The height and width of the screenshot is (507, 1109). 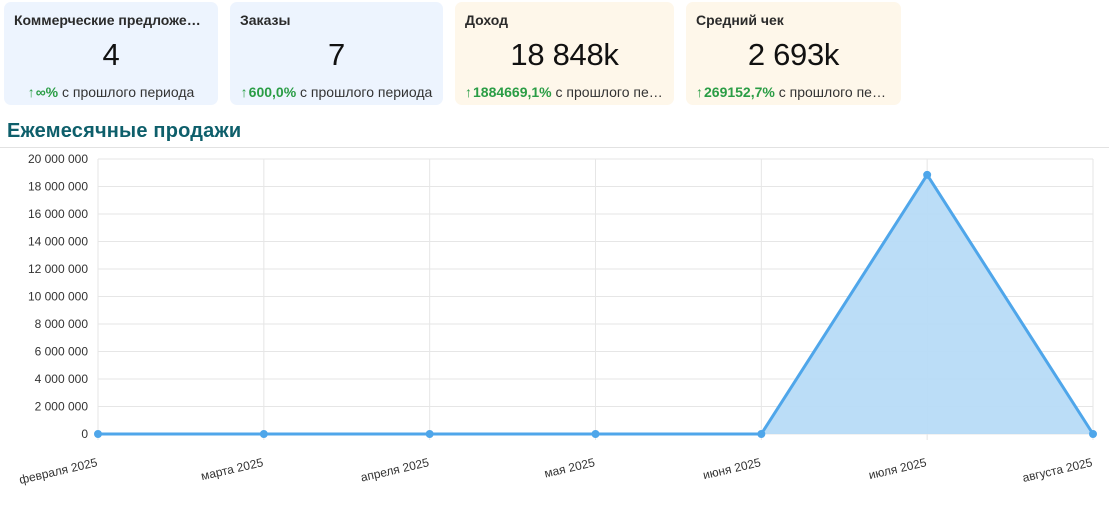 What do you see at coordinates (62, 352) in the screenshot?
I see `y-tick-label: 6 000 000` at bounding box center [62, 352].